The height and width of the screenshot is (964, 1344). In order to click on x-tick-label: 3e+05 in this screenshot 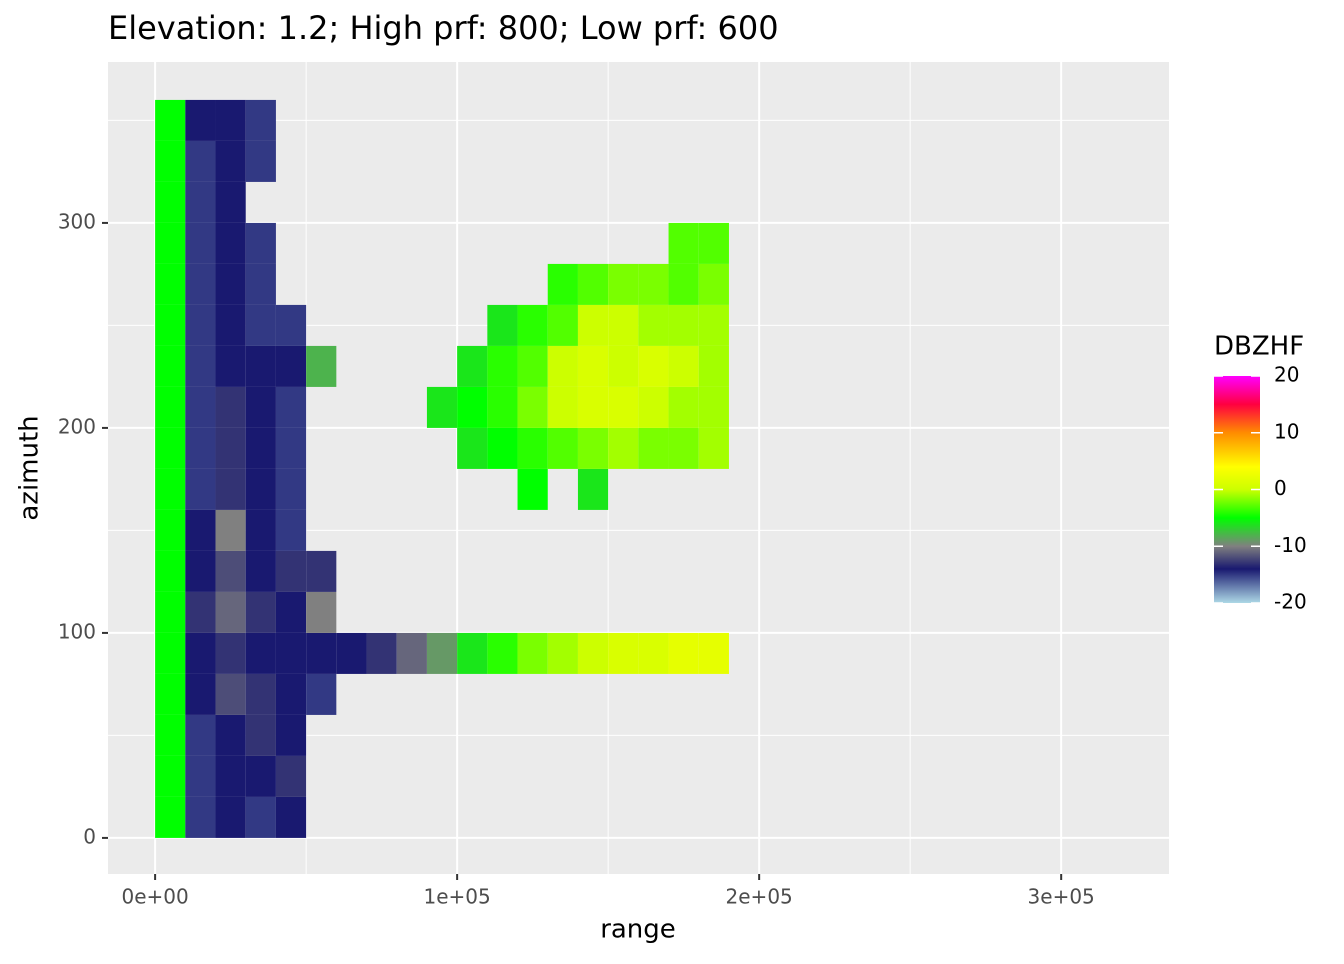, I will do `click(1061, 897)`.